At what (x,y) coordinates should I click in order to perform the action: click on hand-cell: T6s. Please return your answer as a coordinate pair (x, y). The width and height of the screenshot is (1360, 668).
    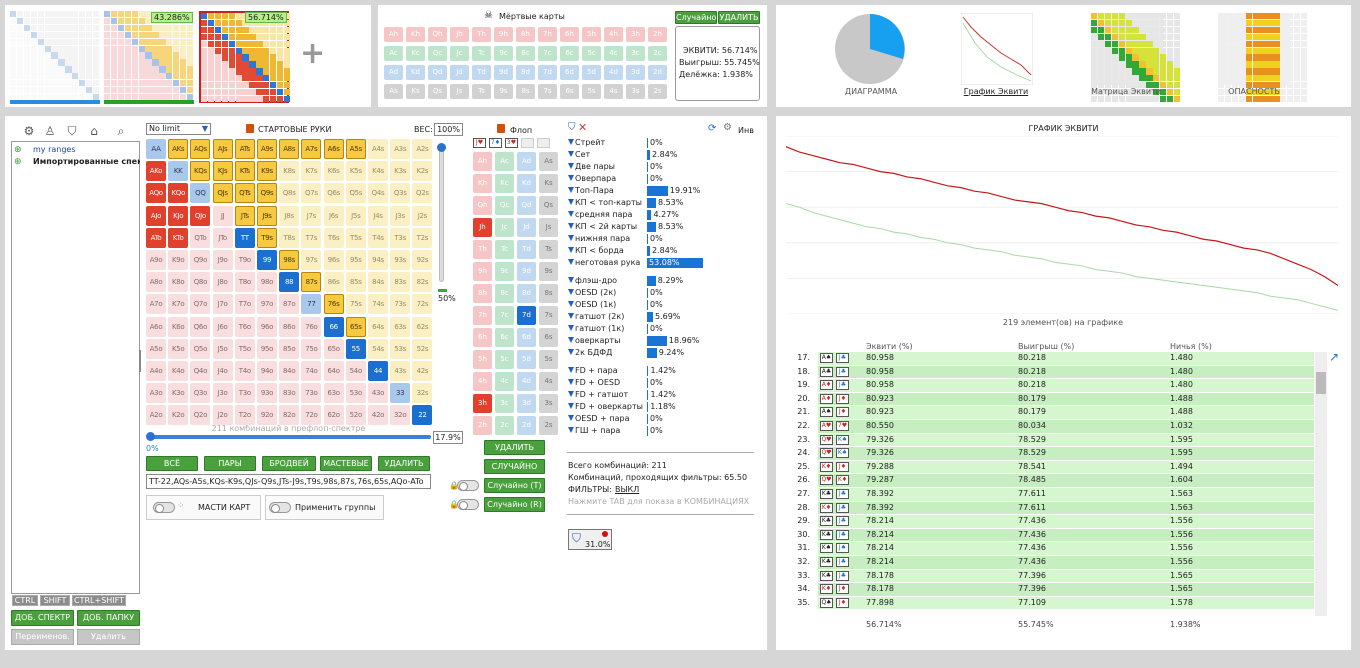
    Looking at the image, I should click on (333, 237).